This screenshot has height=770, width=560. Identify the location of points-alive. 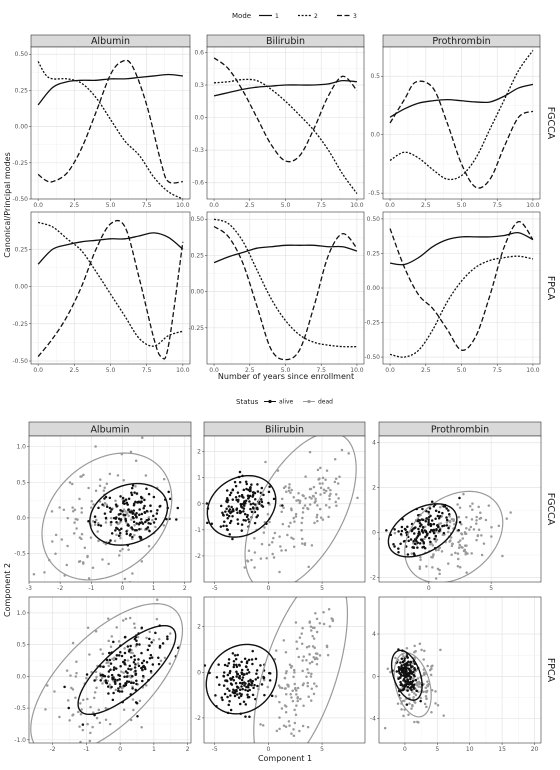
(239, 683).